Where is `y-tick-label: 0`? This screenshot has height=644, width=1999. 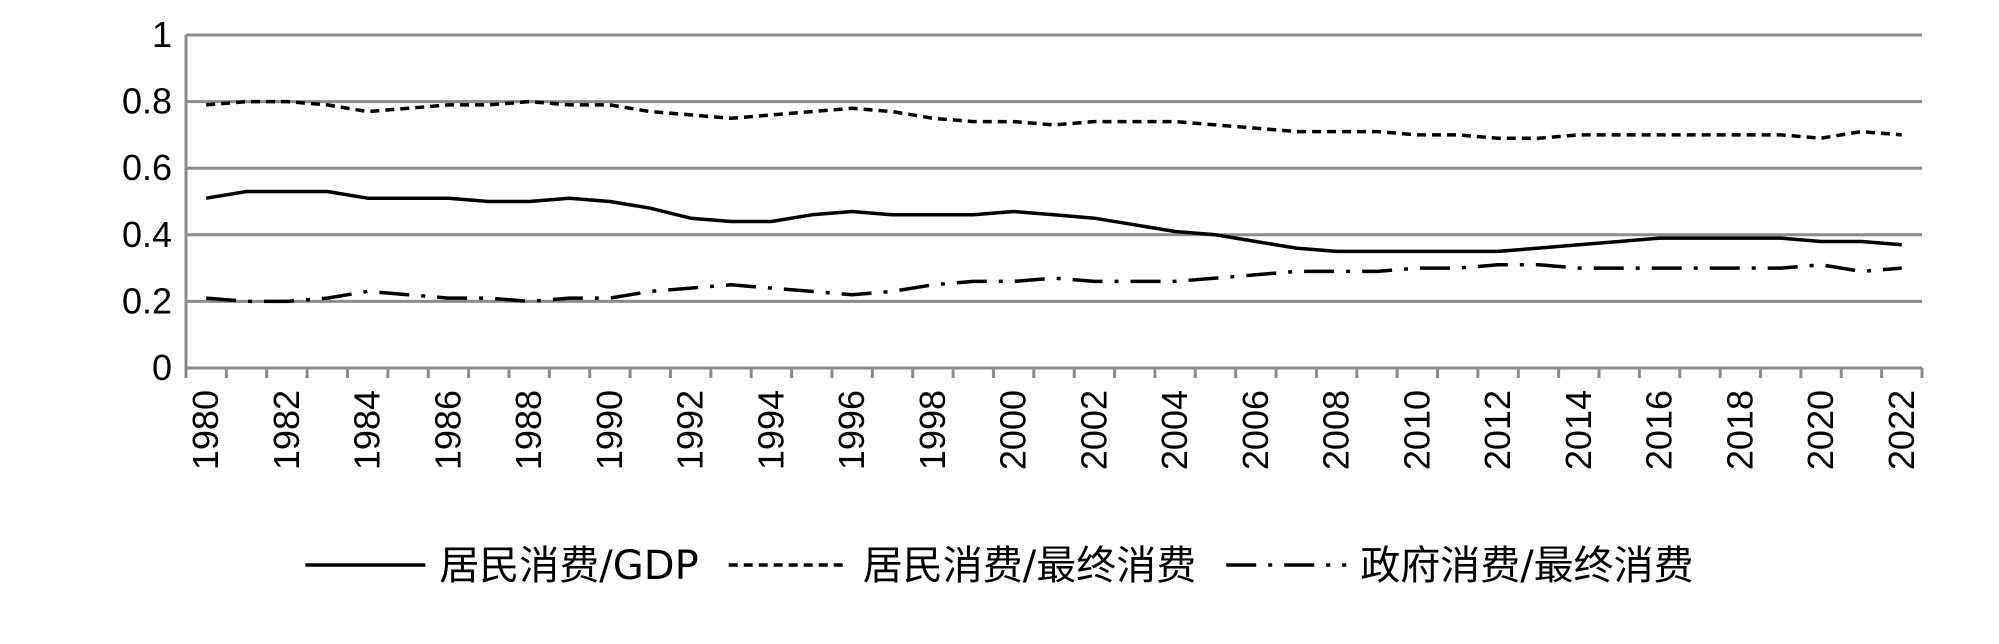
y-tick-label: 0 is located at coordinates (162, 367).